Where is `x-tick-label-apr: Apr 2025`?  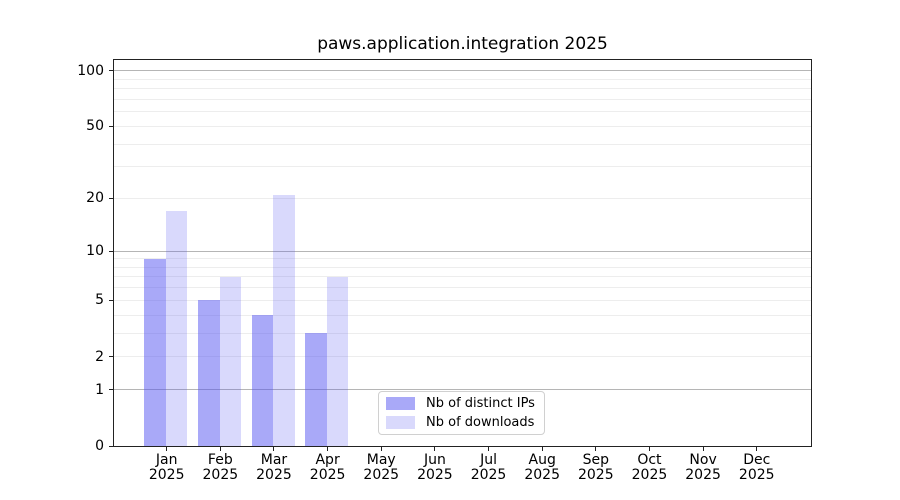 x-tick-label-apr: Apr 2025 is located at coordinates (328, 468).